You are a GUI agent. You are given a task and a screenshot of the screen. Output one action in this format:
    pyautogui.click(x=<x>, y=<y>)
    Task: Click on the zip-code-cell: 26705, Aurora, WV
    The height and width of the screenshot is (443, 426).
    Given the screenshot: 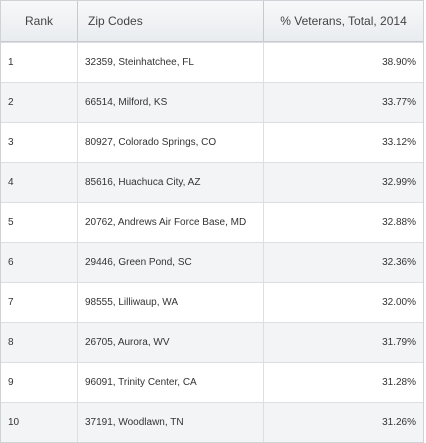 What is the action you would take?
    pyautogui.click(x=170, y=342)
    